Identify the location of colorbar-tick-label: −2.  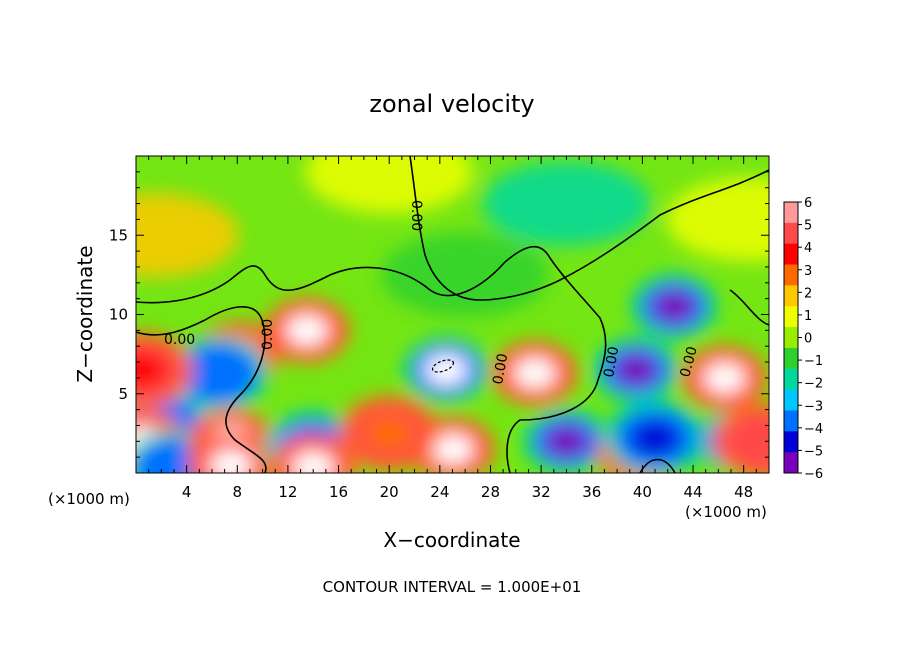
(813, 384).